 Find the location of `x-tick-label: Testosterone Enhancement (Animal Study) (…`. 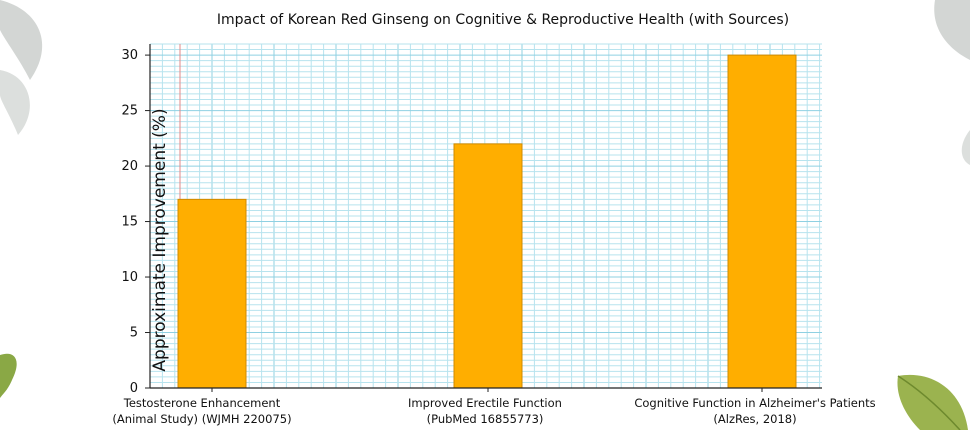

x-tick-label: Testosterone Enhancement (Animal Study) (… is located at coordinates (201, 411).